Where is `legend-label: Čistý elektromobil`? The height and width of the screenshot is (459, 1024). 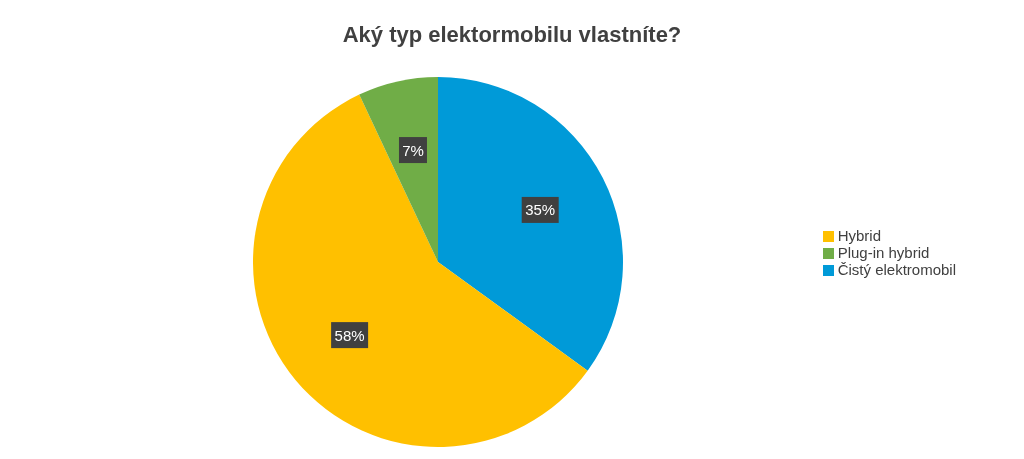 legend-label: Čistý elektromobil is located at coordinates (896, 269).